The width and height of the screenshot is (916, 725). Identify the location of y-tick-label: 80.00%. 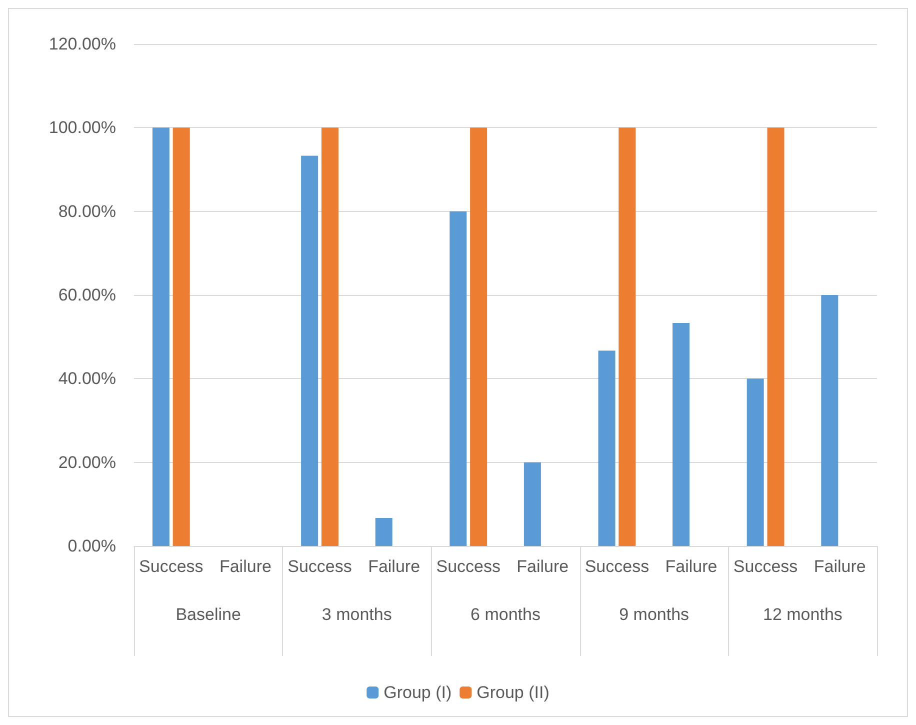
(87, 211).